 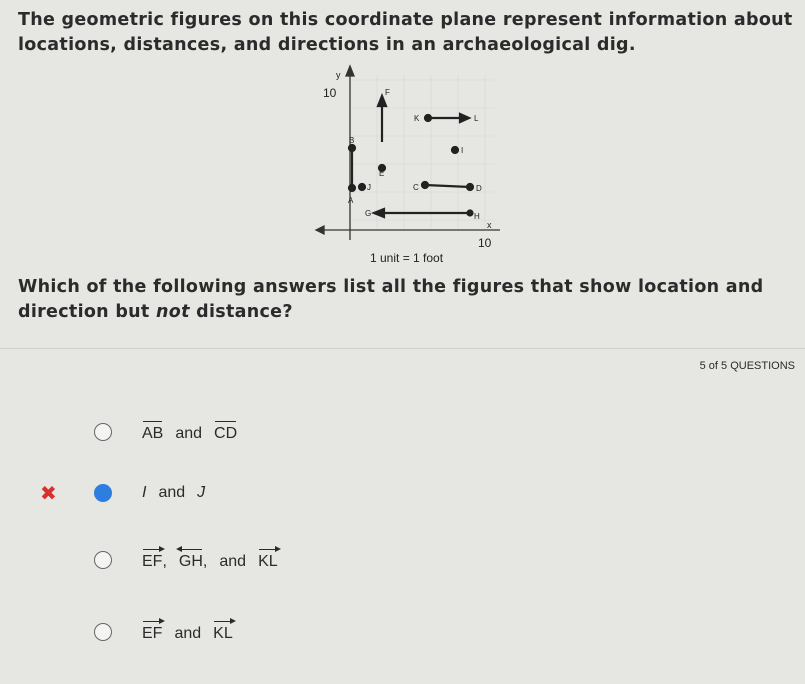 I want to click on progress: 5 of 5 QUESTIONS, so click(x=747, y=366).